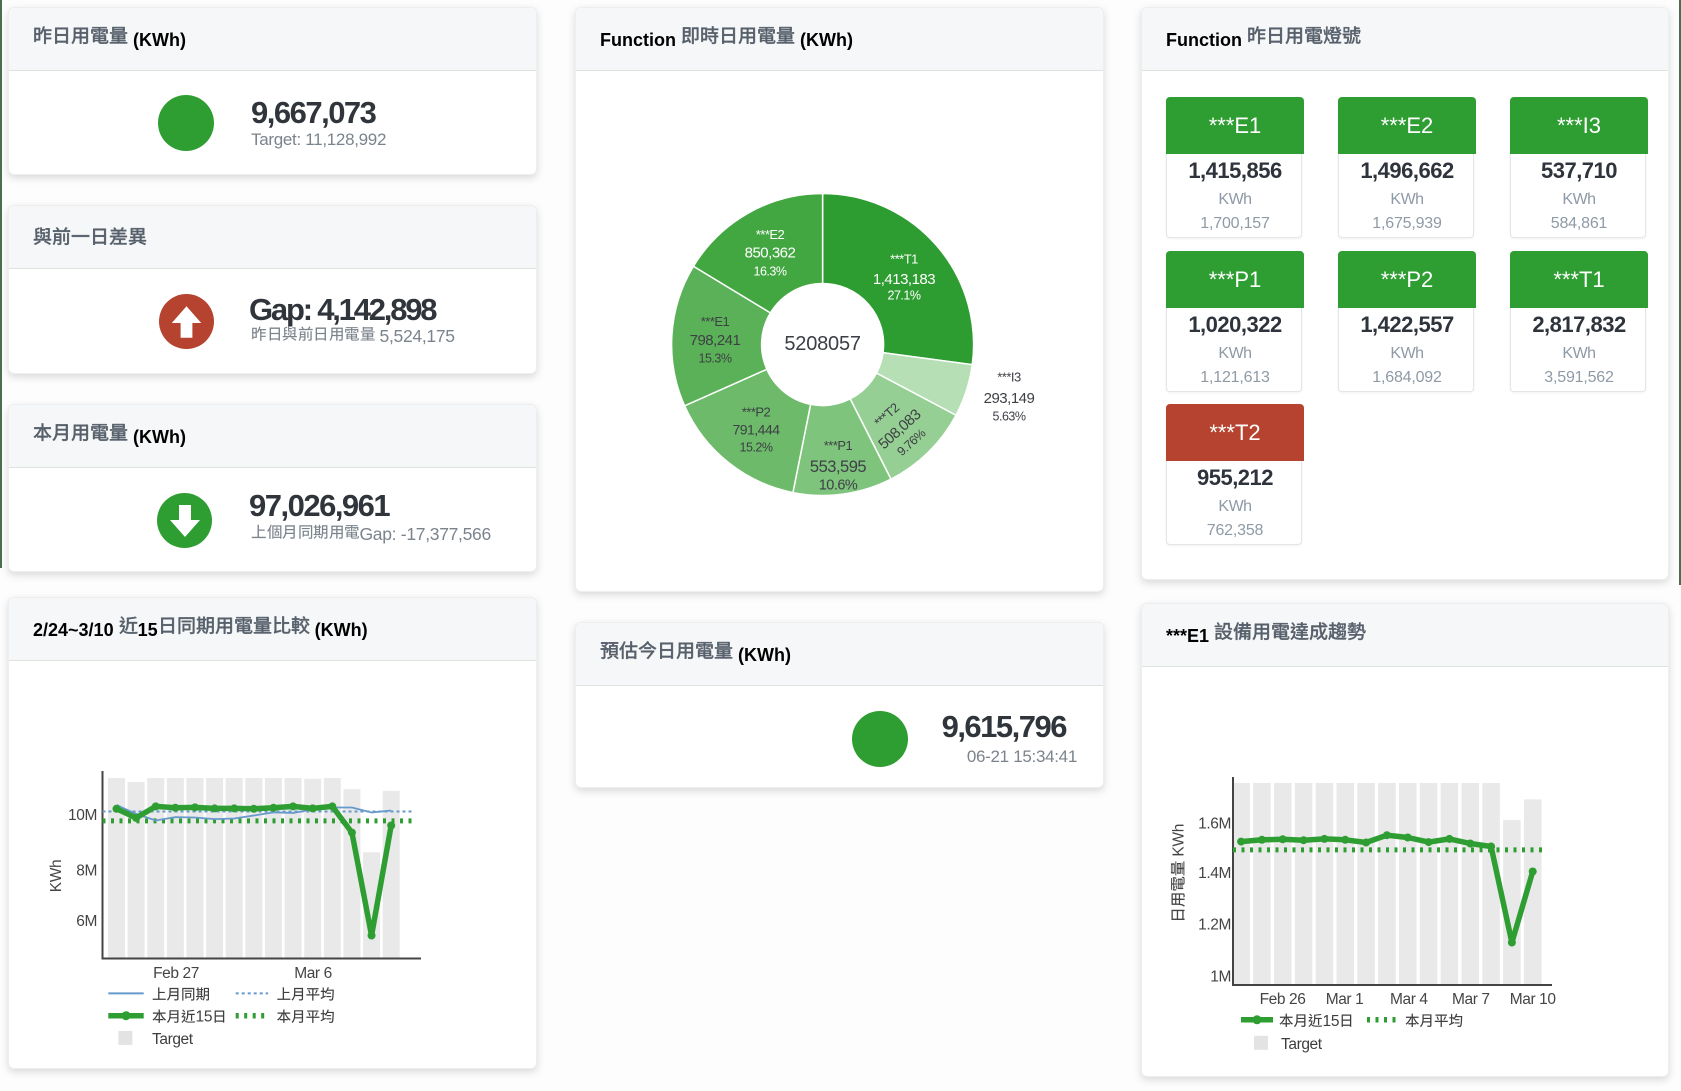  What do you see at coordinates (715, 321) in the screenshot?
I see `svg-text: ***E1` at bounding box center [715, 321].